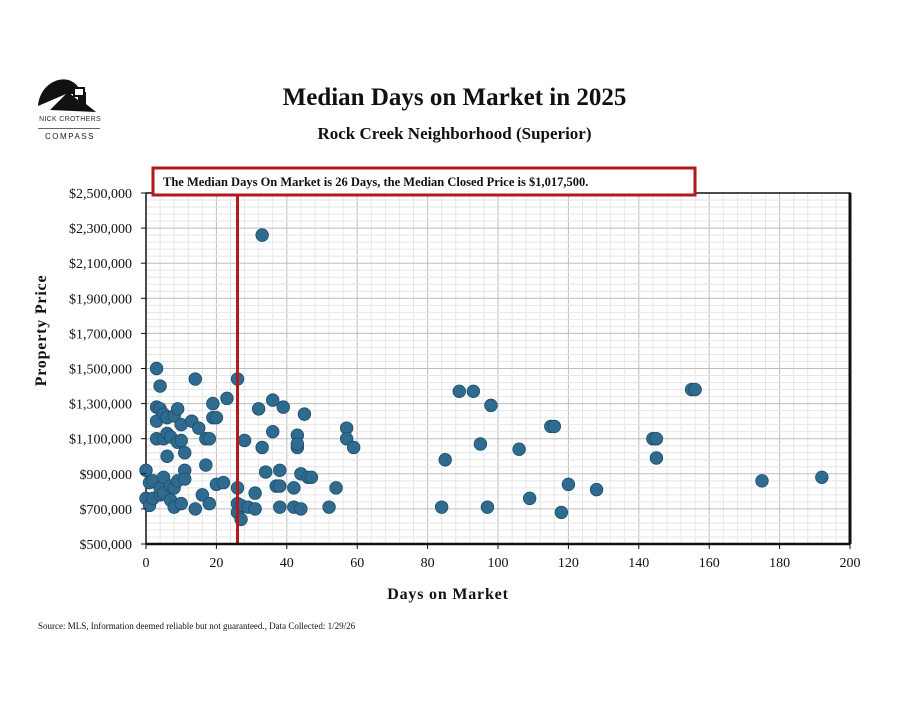 The height and width of the screenshot is (703, 909). What do you see at coordinates (100, 370) in the screenshot?
I see `y-tick-label: $1,500,000` at bounding box center [100, 370].